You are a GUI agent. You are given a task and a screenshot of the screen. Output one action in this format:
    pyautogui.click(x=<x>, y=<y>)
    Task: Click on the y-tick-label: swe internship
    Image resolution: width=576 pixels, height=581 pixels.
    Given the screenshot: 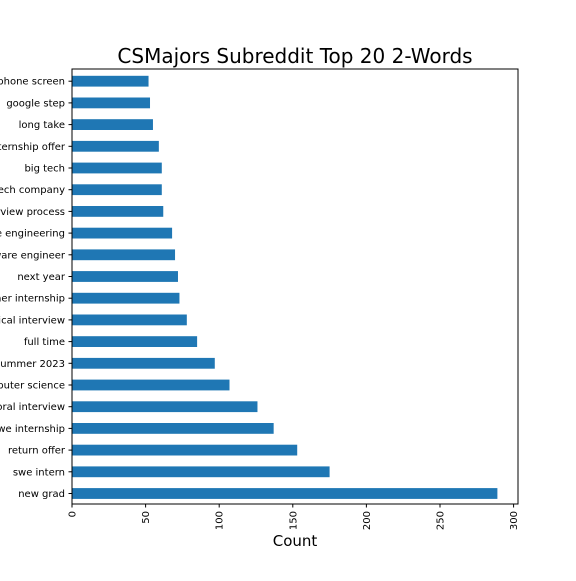 What is the action you would take?
    pyautogui.click(x=32, y=429)
    